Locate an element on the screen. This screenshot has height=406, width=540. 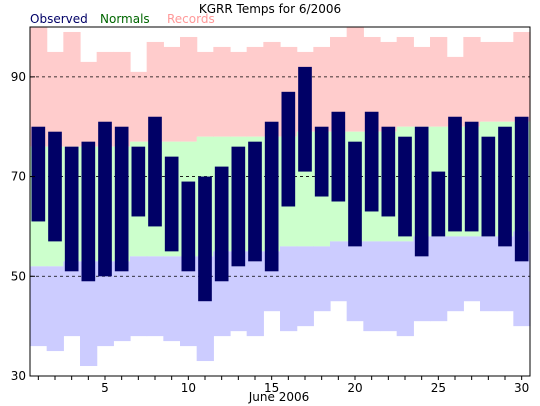
x-tick-label-10: 10 is located at coordinates (188, 388).